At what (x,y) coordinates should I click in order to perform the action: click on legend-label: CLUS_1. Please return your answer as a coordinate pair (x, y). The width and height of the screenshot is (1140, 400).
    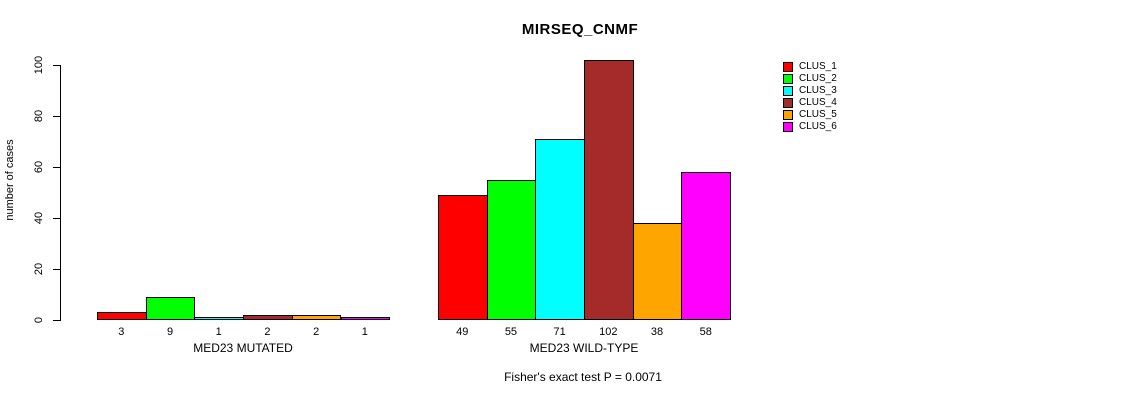
    Looking at the image, I should click on (818, 66).